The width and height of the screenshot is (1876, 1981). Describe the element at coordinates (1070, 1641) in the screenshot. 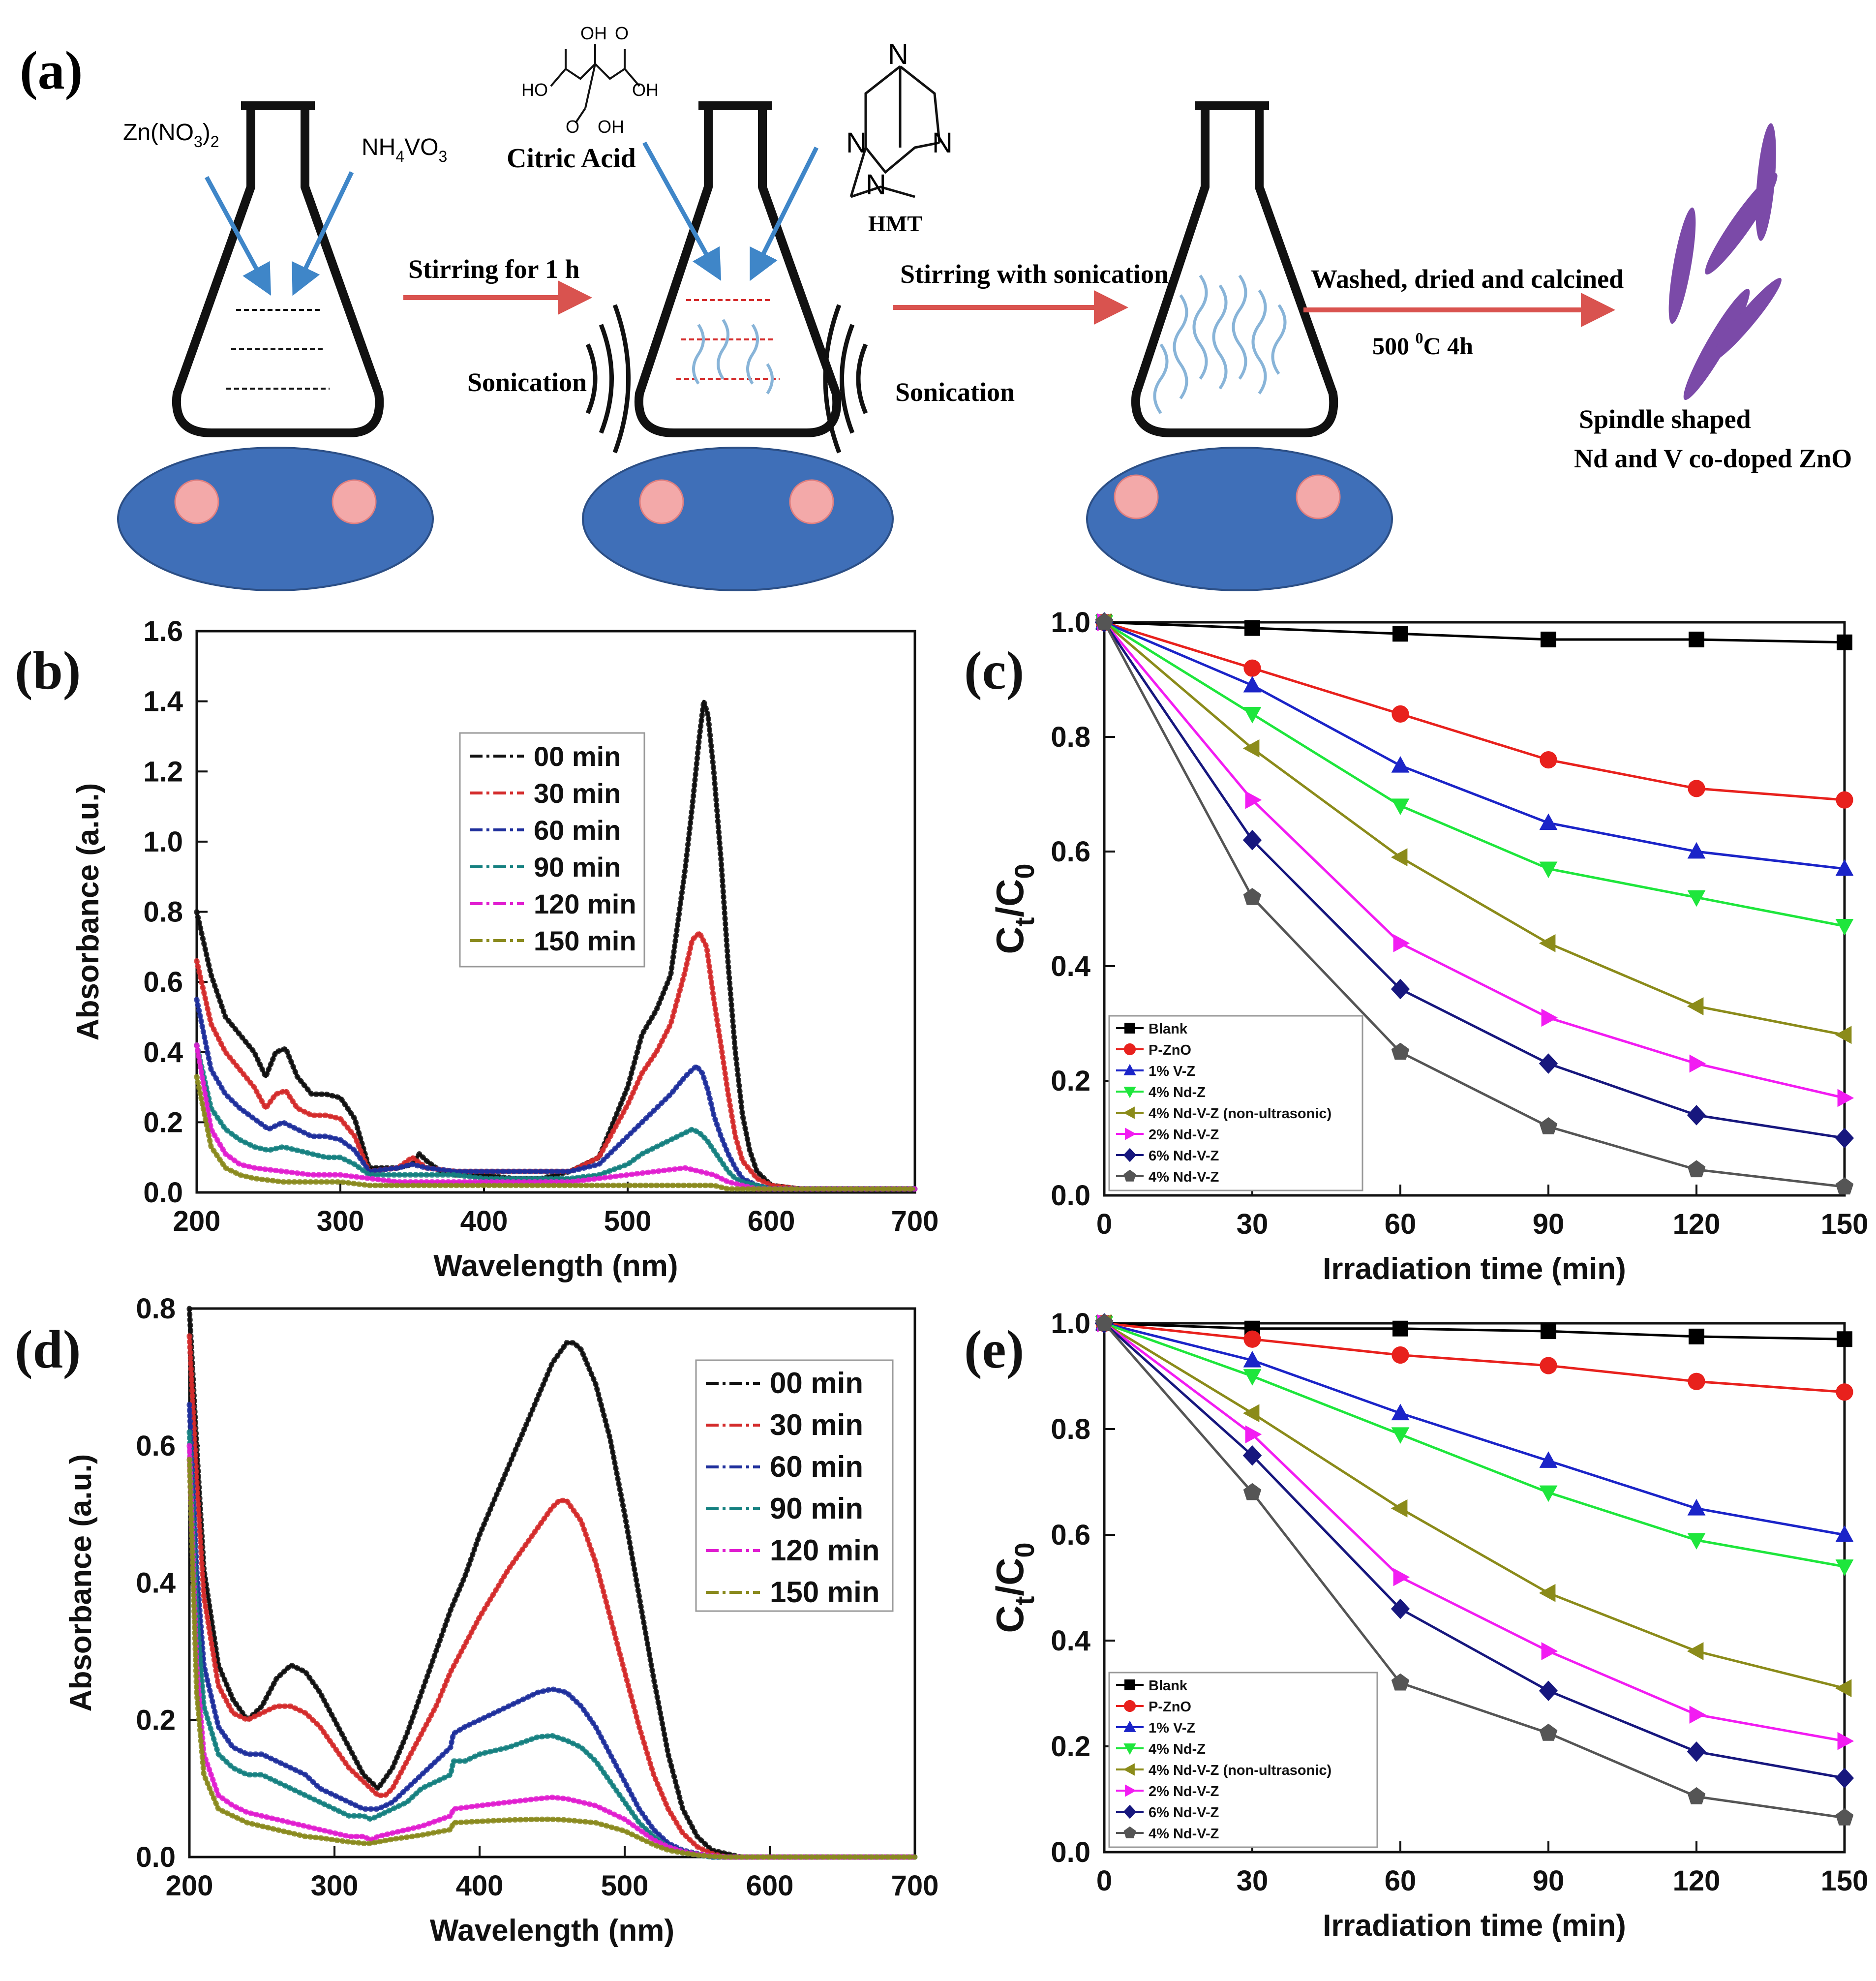

I see `y-tick-label: 0.4` at that location.